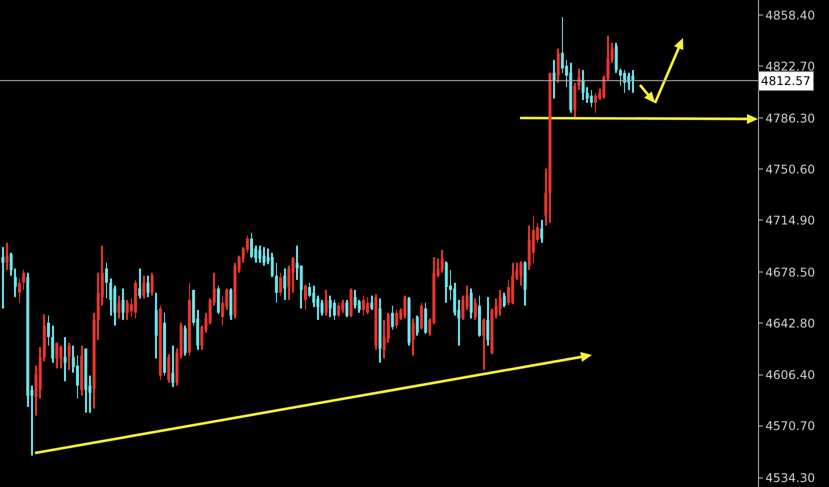  I want to click on y-tick-label: 4642.80, so click(790, 323).